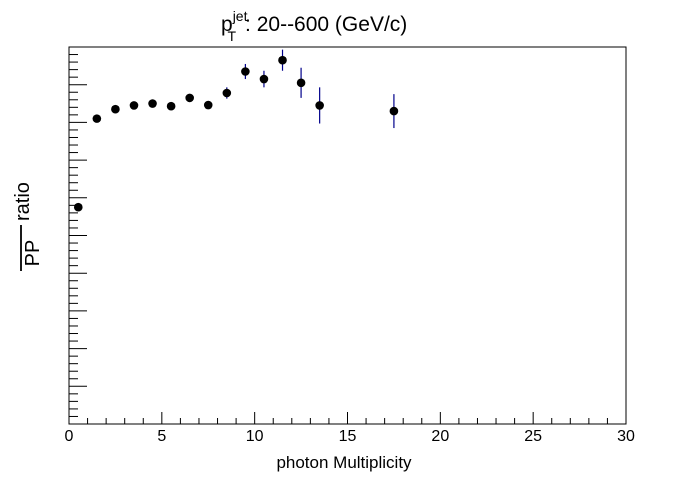  What do you see at coordinates (227, 24) in the screenshot?
I see `chart-title-base: p` at bounding box center [227, 24].